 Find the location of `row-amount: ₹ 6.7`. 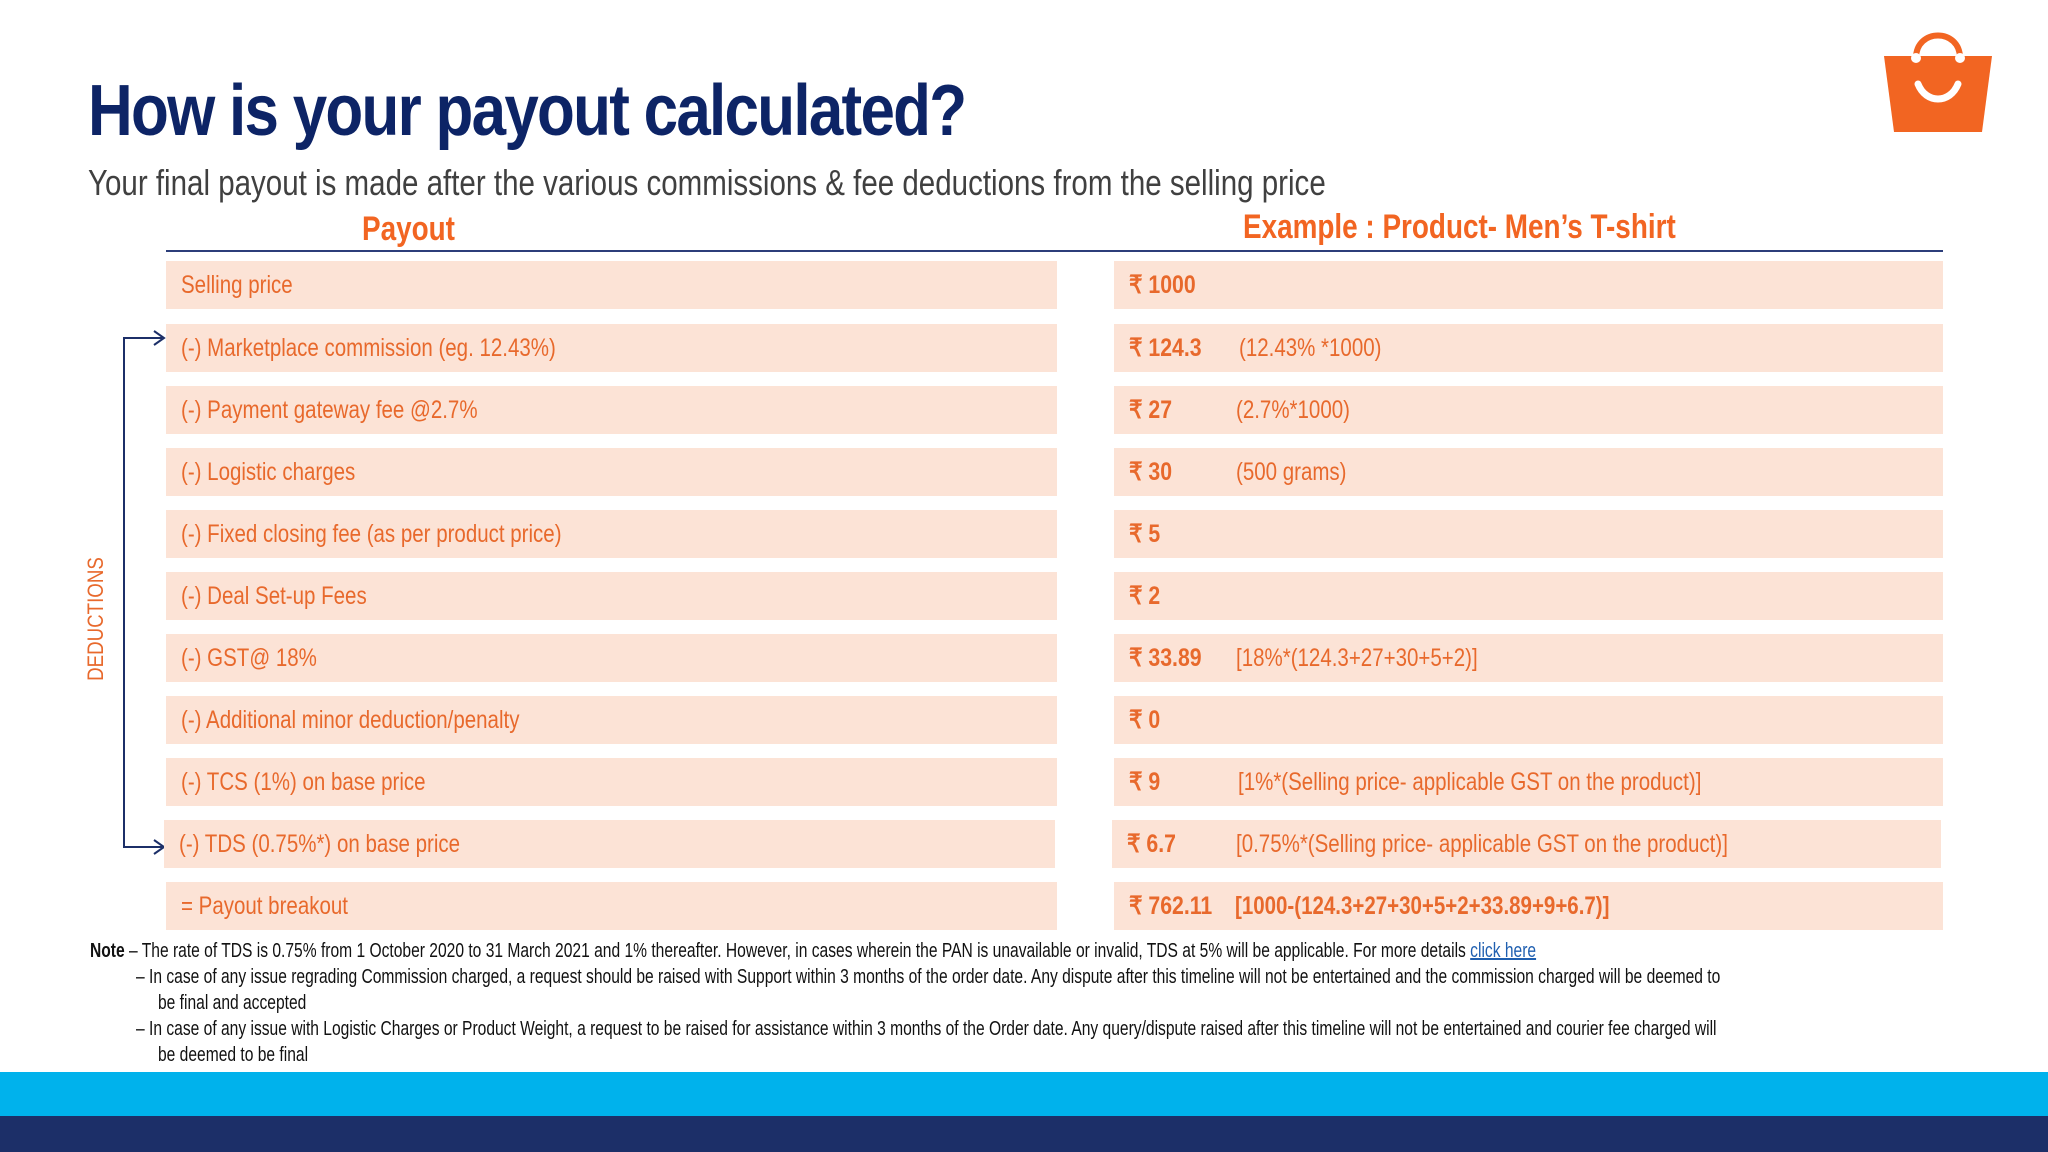

row-amount: ₹ 6.7 is located at coordinates (1151, 844).